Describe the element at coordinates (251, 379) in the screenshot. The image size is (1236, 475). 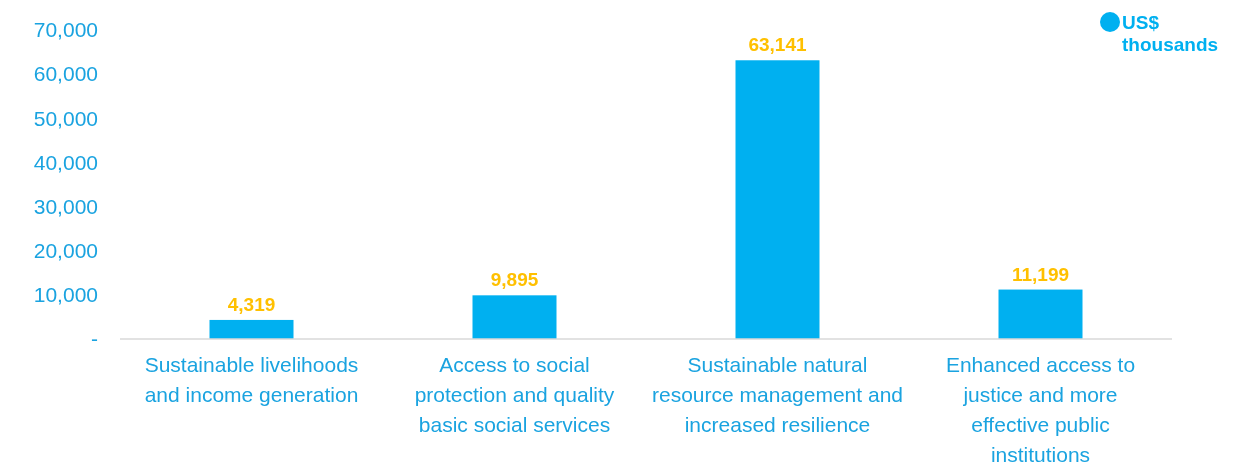
I see `x-tick-label: Sustainable livelihoods and income generation` at that location.